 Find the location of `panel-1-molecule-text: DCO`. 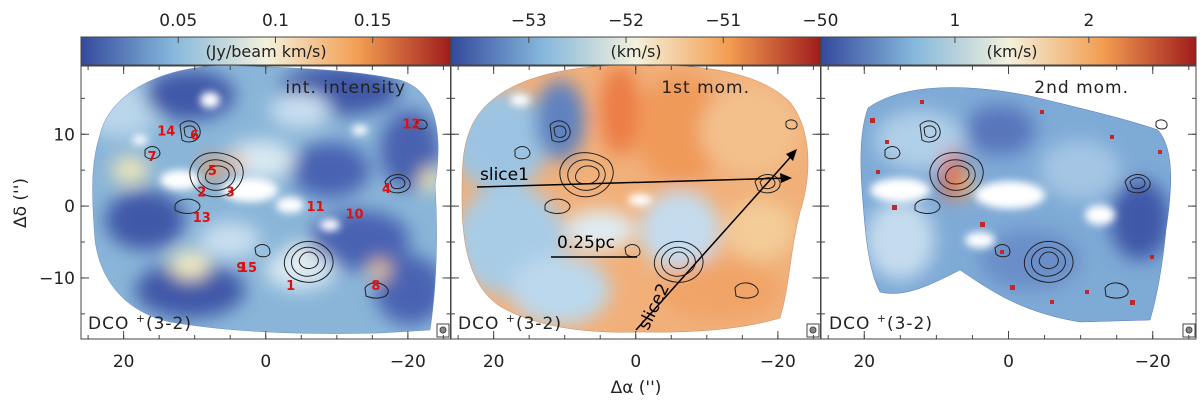

panel-1-molecule-text: DCO is located at coordinates (108, 324).